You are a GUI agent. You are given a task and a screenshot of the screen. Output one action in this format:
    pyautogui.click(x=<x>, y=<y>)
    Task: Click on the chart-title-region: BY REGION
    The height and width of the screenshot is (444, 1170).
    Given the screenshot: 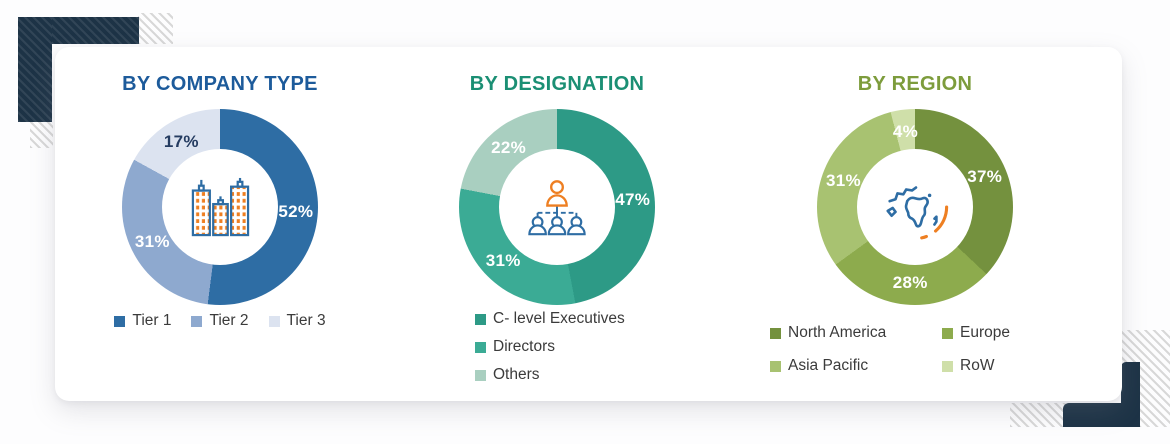 What is the action you would take?
    pyautogui.click(x=915, y=84)
    